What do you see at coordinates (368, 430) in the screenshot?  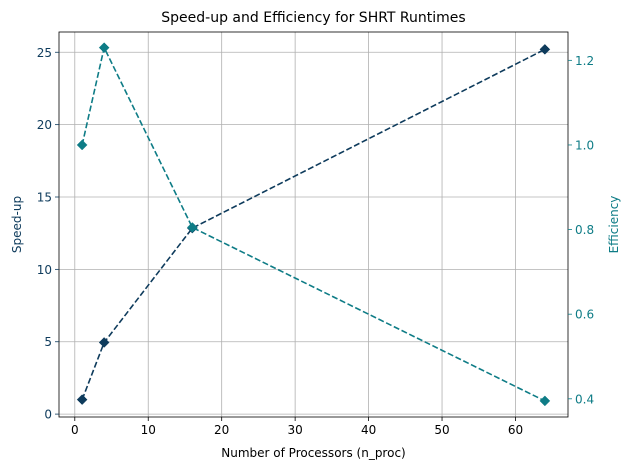 I see `x-tick-label: 40` at bounding box center [368, 430].